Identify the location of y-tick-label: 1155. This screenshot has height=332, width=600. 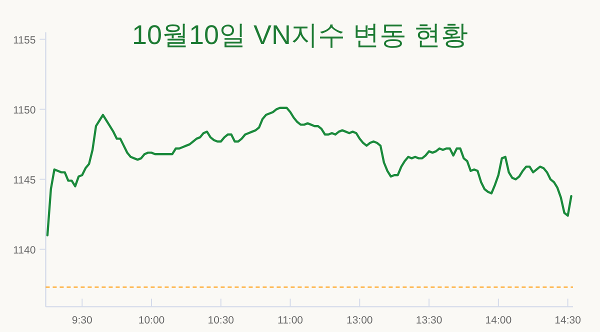
(24, 40).